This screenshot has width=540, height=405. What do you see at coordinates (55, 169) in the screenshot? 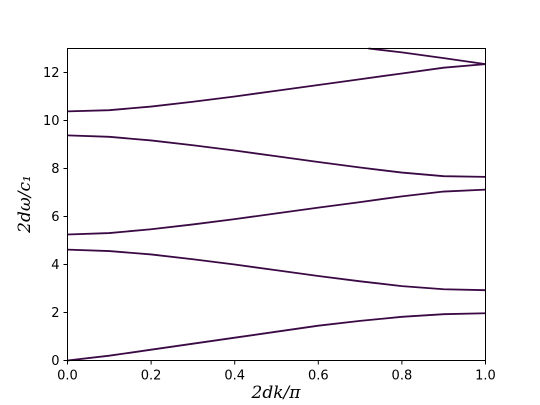
I see `y-tick-label: 8` at bounding box center [55, 169].